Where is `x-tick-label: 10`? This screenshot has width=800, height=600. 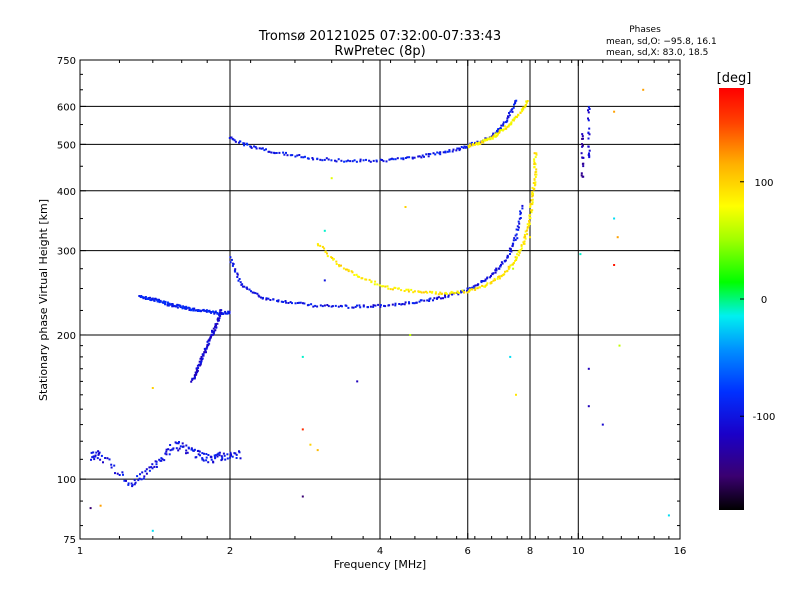
x-tick-label: 10 is located at coordinates (578, 551).